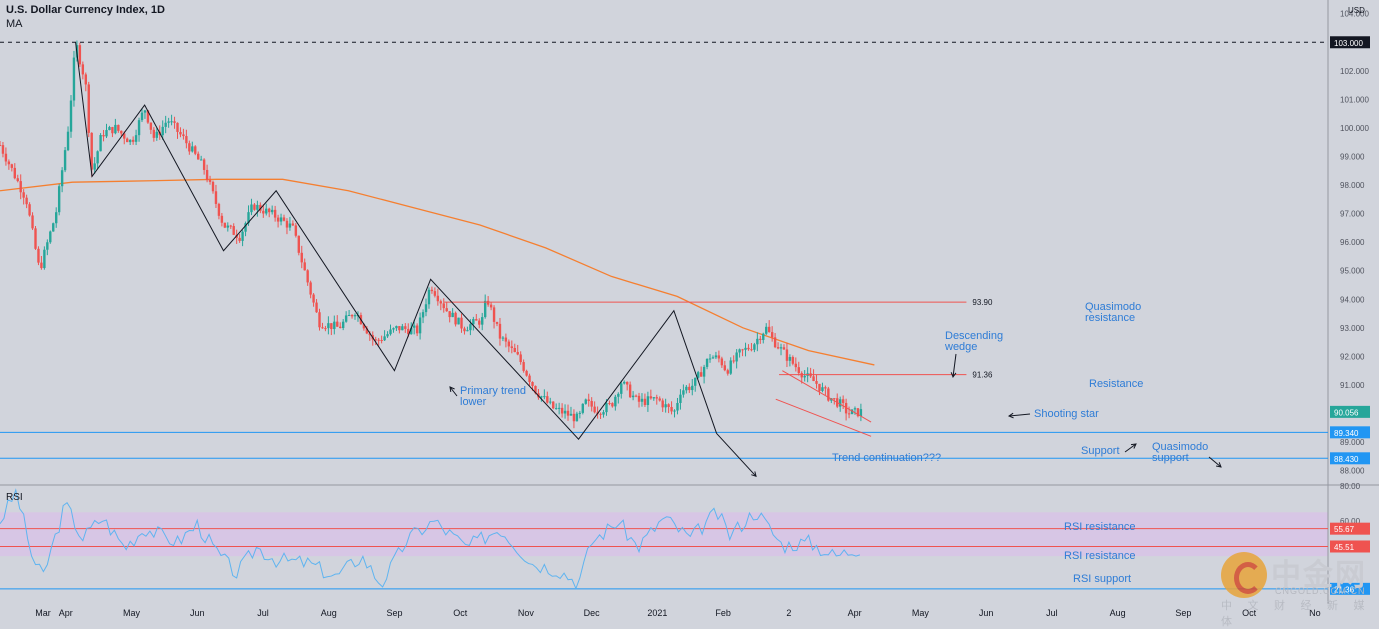 The width and height of the screenshot is (1379, 629). Describe the element at coordinates (1350, 521) in the screenshot. I see `rsi-y-tick-label: 60.00` at that location.